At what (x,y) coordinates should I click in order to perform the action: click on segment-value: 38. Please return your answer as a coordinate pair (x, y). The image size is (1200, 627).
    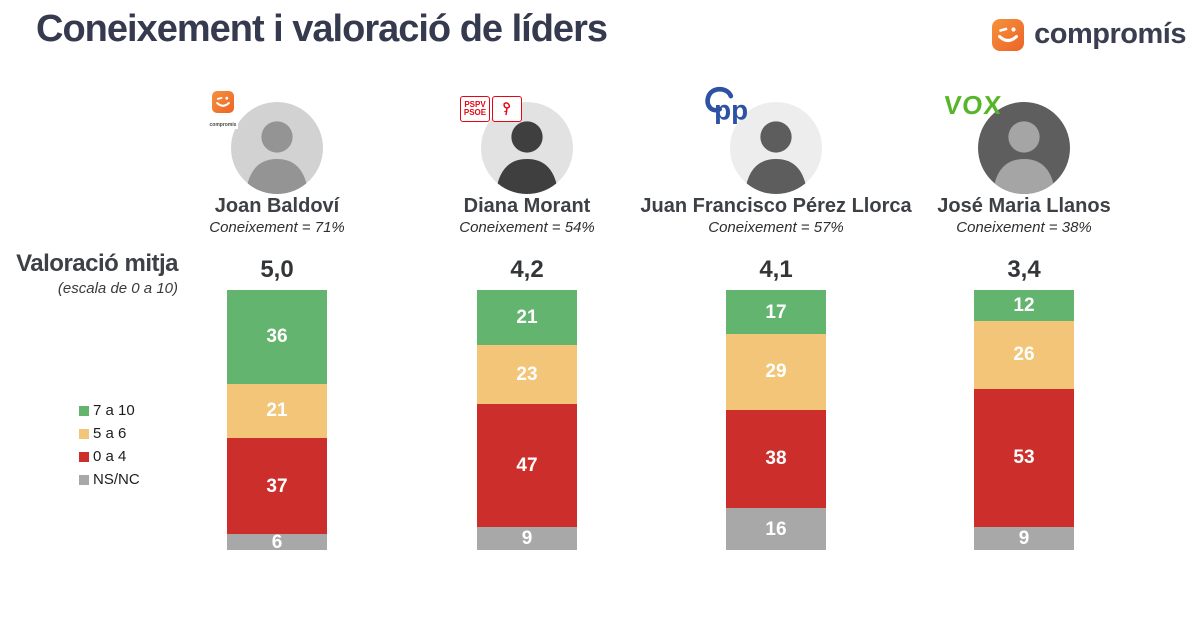
    Looking at the image, I should click on (776, 459).